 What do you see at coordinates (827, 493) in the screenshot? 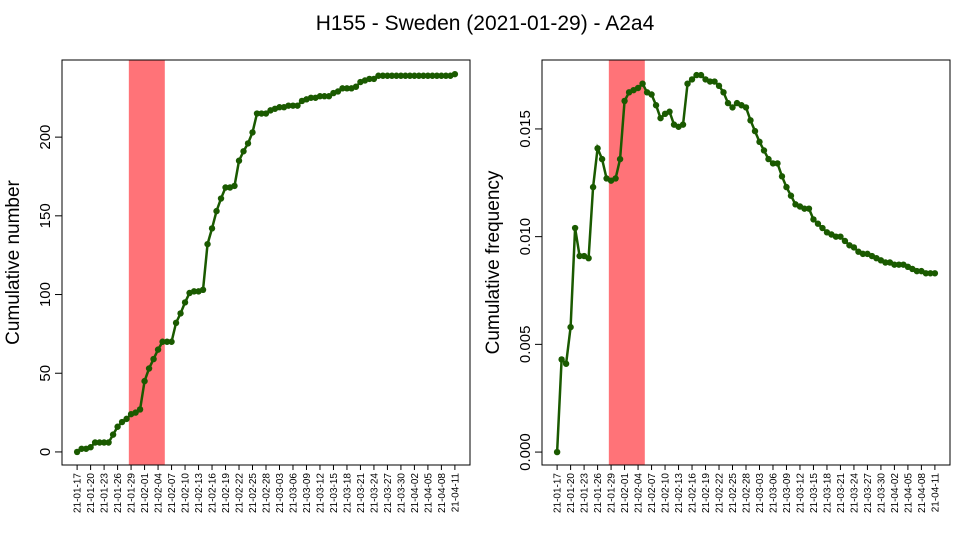
I see `x-tick-label: 21-03-18` at bounding box center [827, 493].